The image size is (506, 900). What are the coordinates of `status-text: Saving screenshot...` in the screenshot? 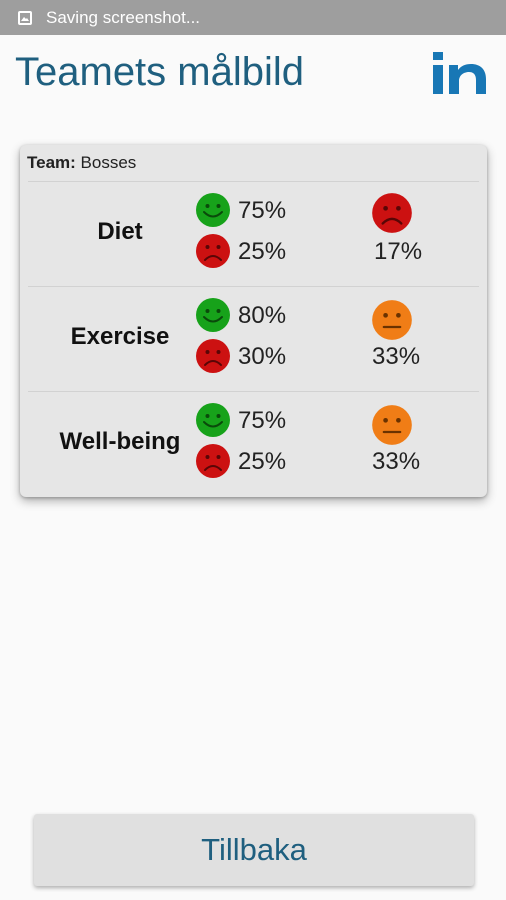 It's located at (123, 17).